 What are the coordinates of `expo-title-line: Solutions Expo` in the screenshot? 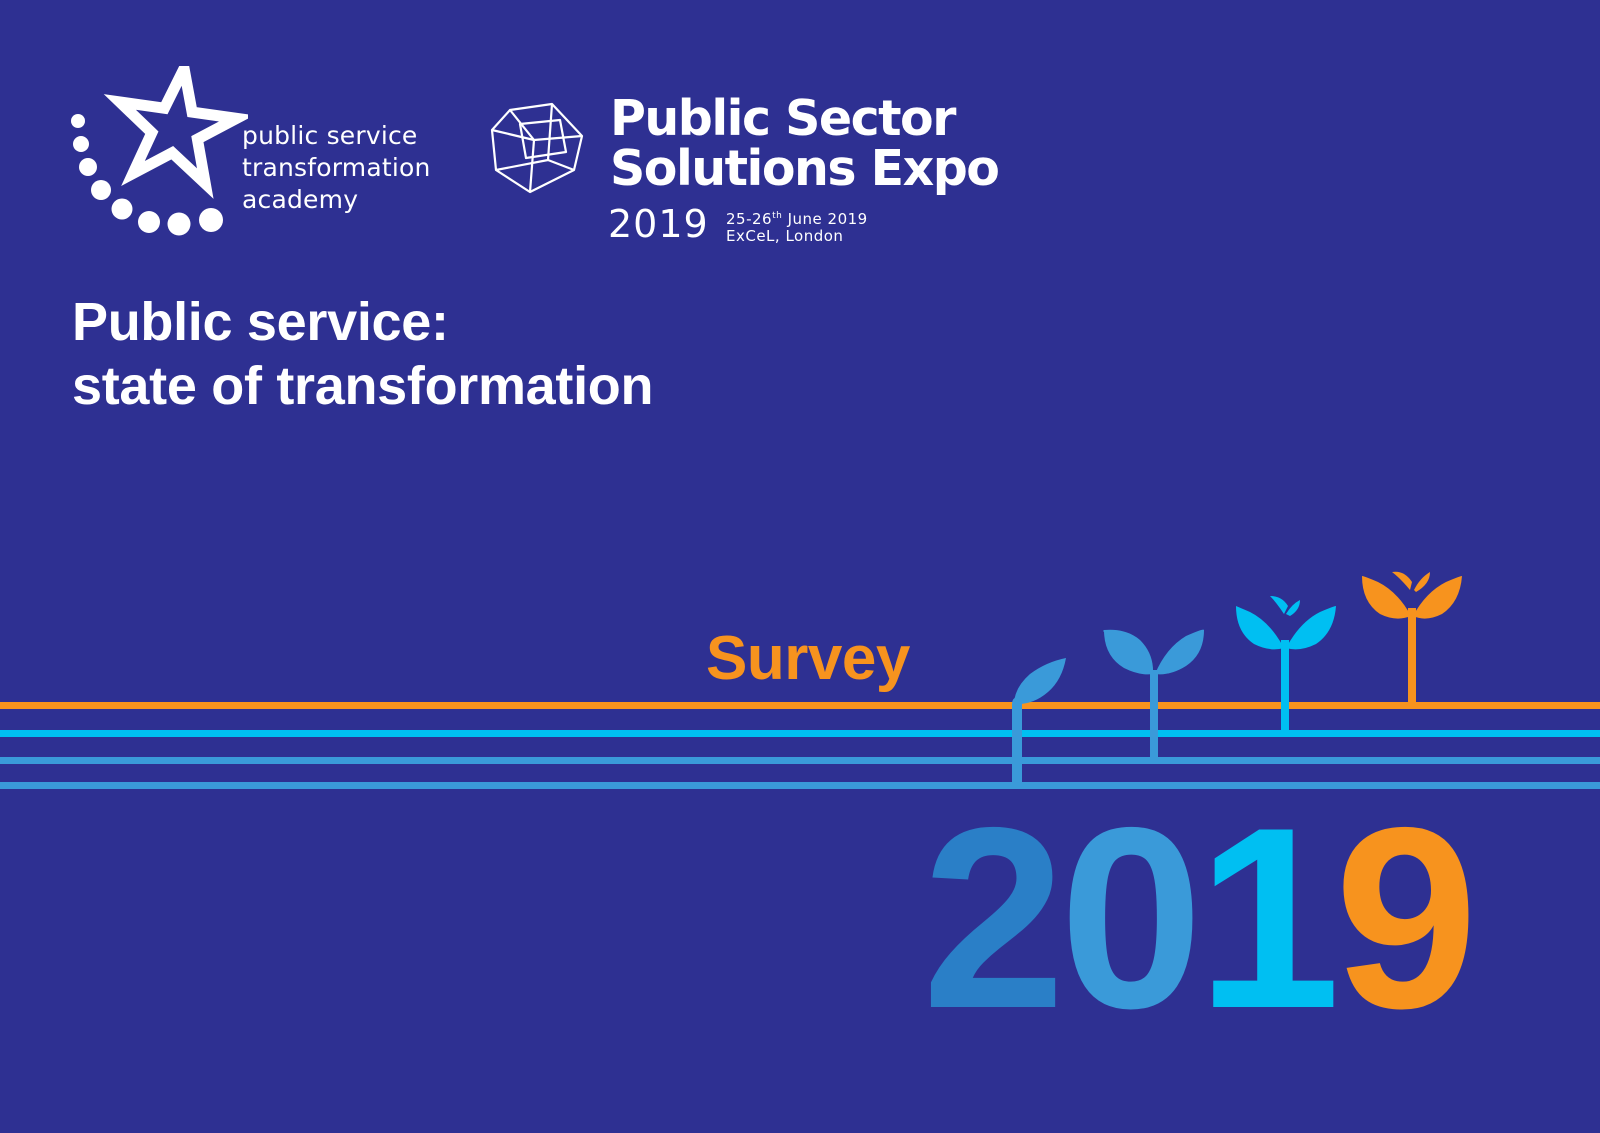 It's located at (805, 168).